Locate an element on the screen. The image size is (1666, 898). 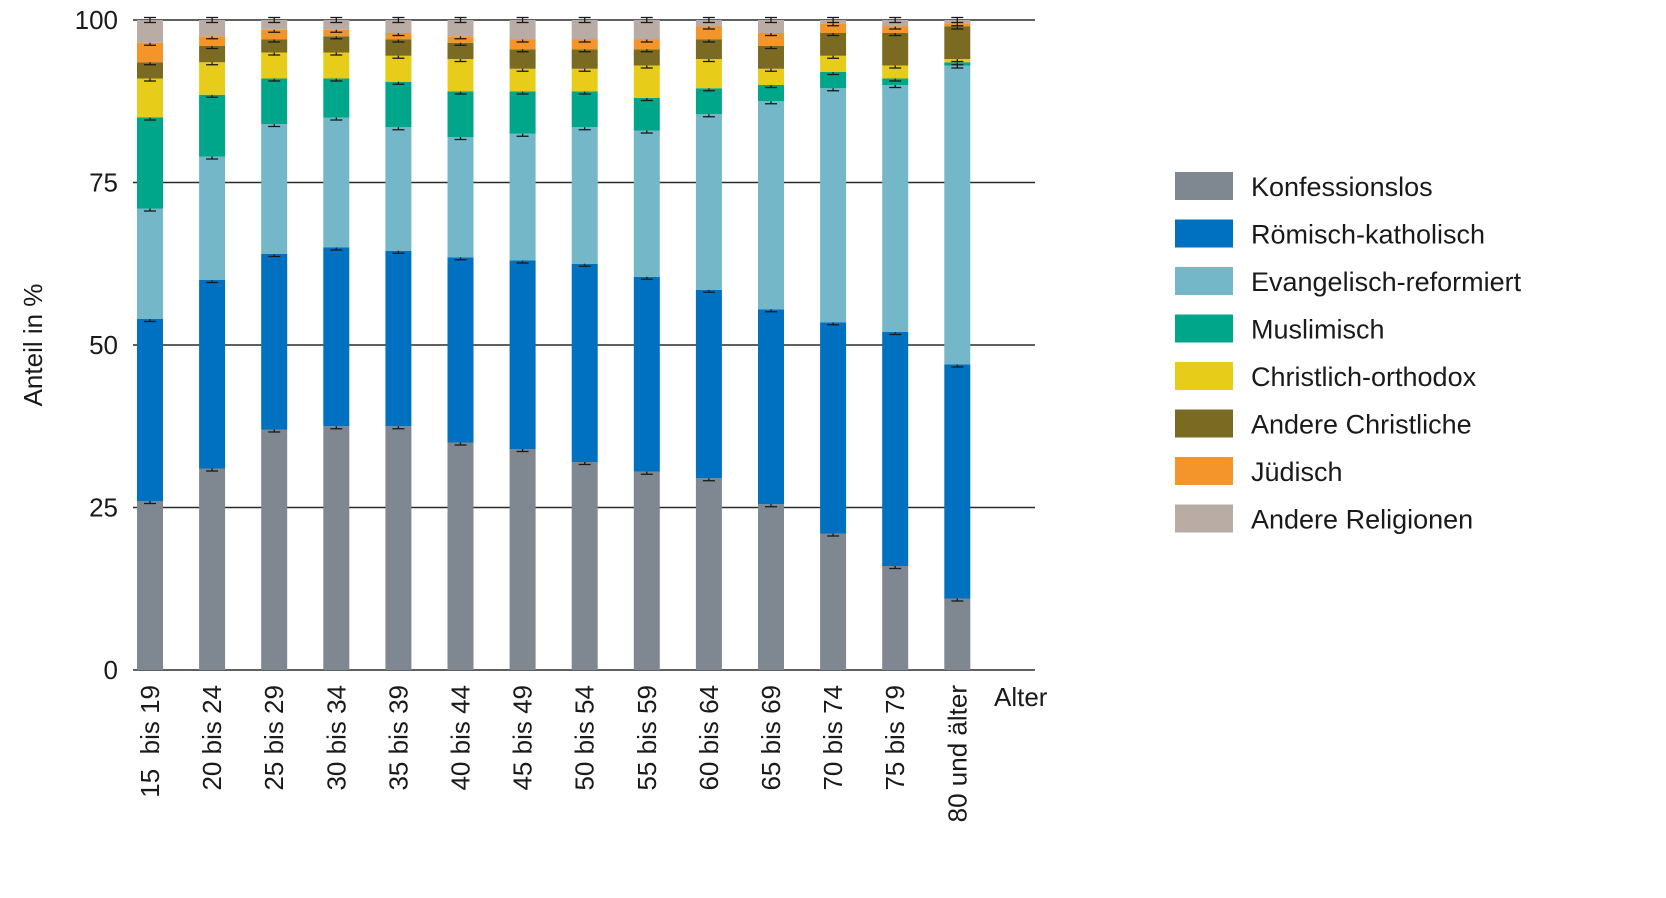
y-tick-label: 100 is located at coordinates (96, 20).